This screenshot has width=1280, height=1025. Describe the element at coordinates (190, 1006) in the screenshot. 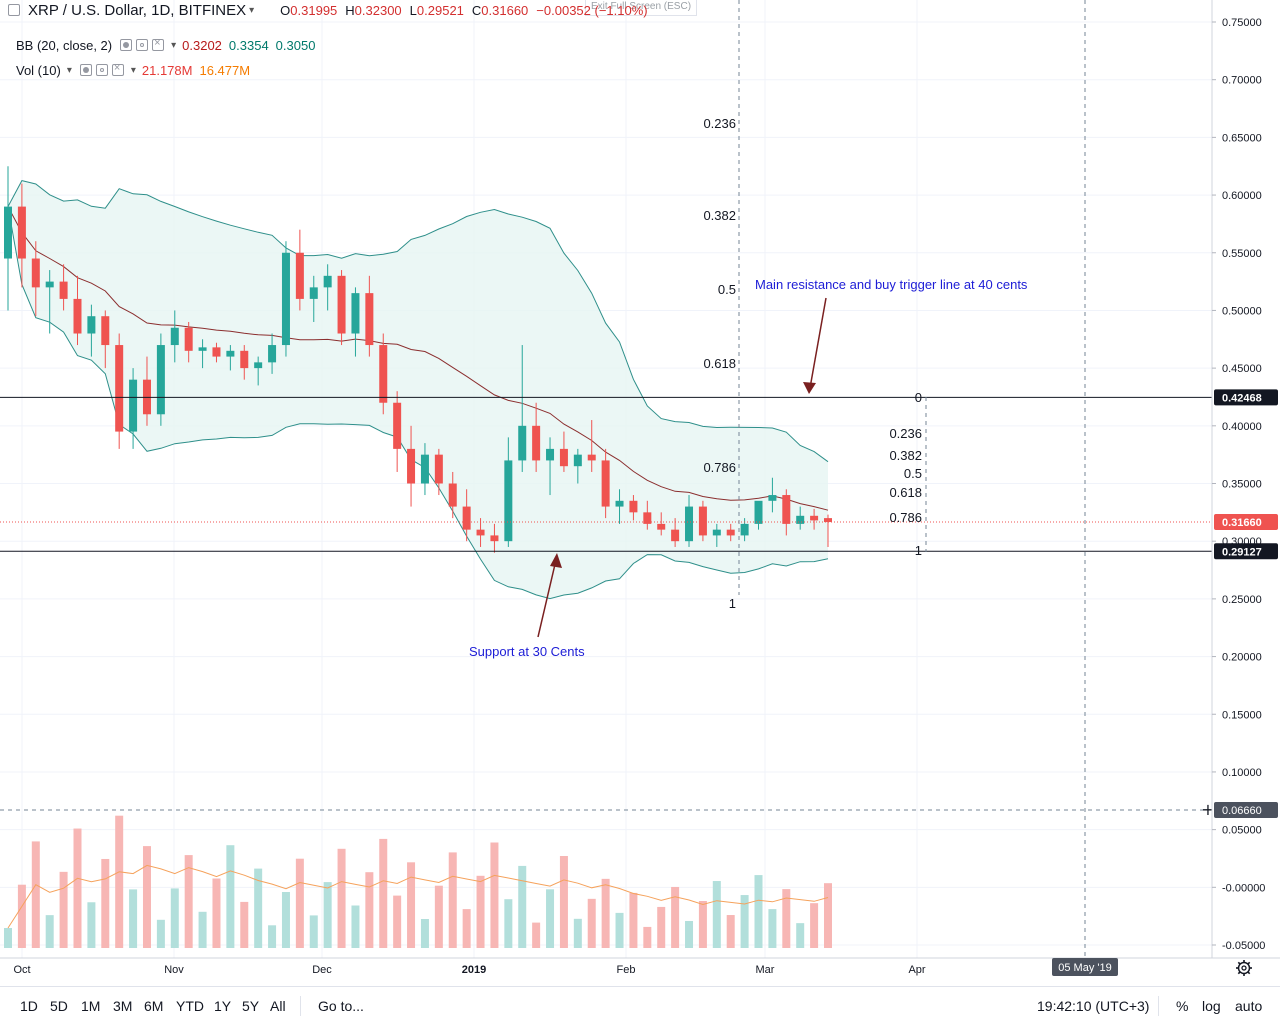

I see `range-ytd-button: YTD` at that location.